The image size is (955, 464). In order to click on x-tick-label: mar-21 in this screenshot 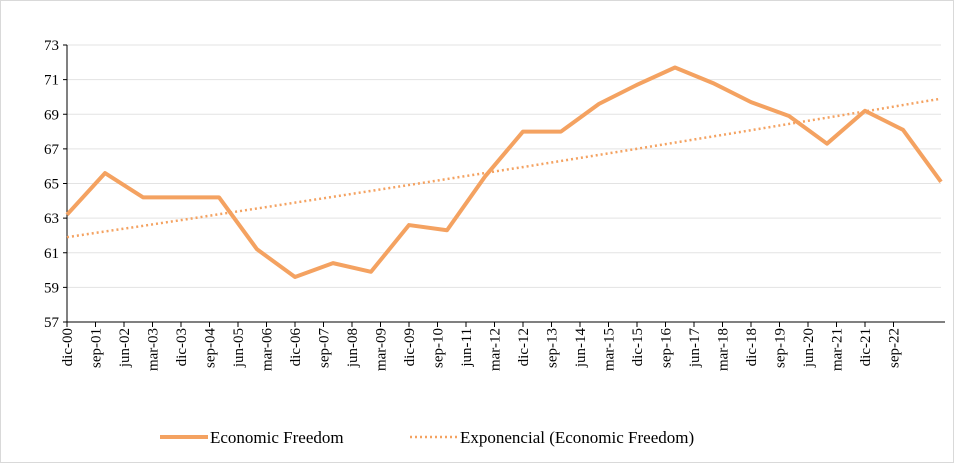, I will do `click(838, 349)`.